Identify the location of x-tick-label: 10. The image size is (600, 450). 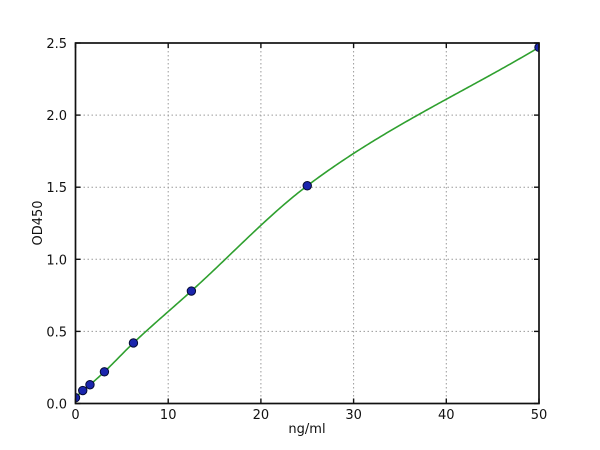
(168, 415).